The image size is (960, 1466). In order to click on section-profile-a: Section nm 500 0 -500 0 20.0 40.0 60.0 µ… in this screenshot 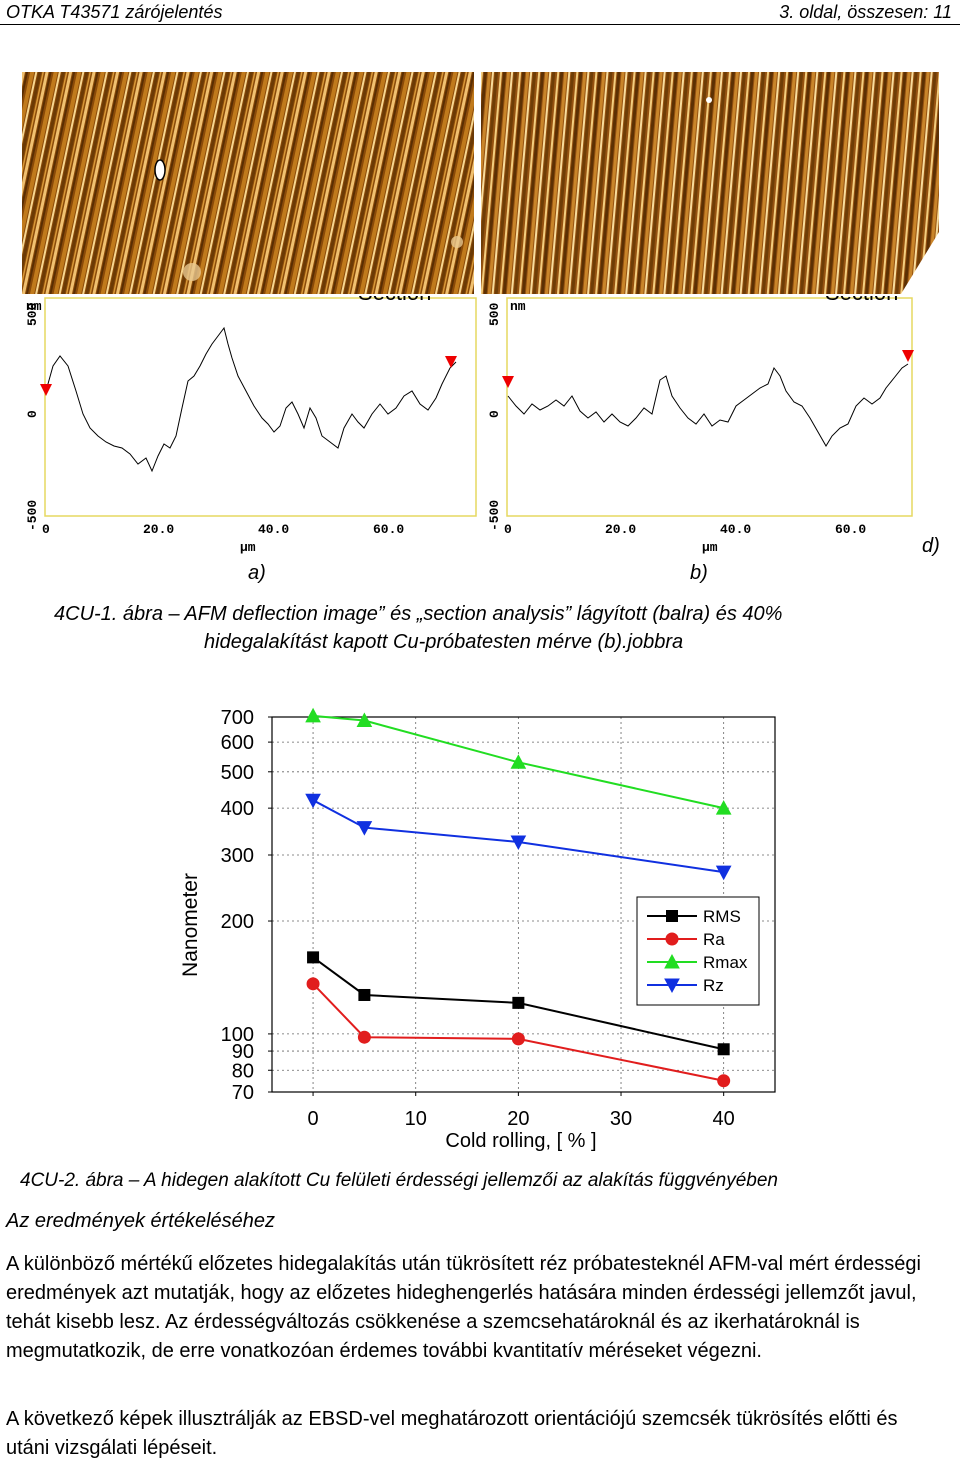, I will do `click(253, 420)`.